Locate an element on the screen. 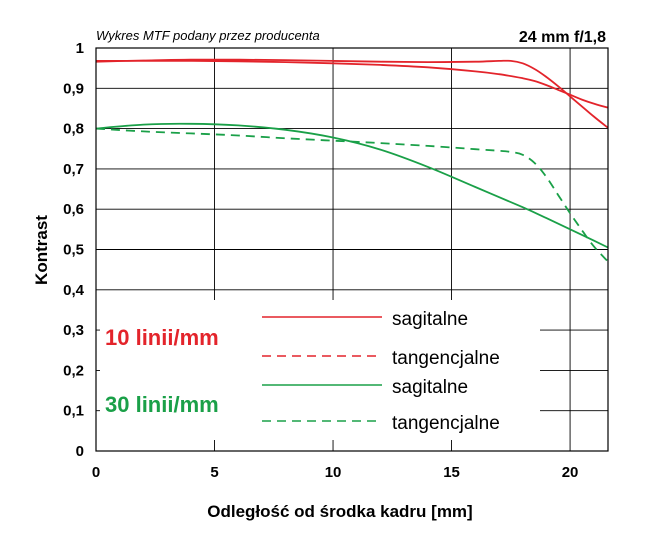  y-tick-label: 1 is located at coordinates (80, 48).